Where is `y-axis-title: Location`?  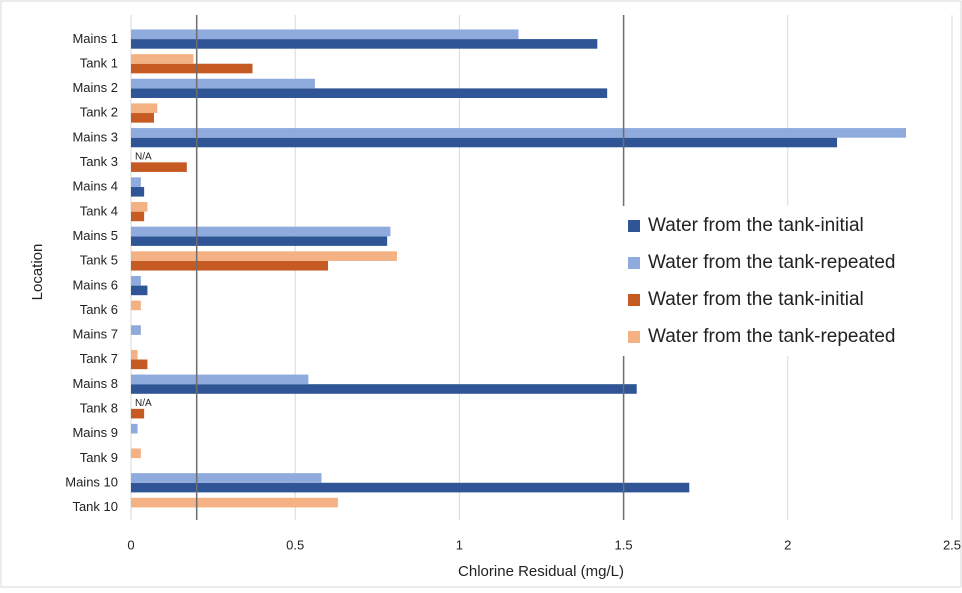
y-axis-title: Location is located at coordinates (37, 272).